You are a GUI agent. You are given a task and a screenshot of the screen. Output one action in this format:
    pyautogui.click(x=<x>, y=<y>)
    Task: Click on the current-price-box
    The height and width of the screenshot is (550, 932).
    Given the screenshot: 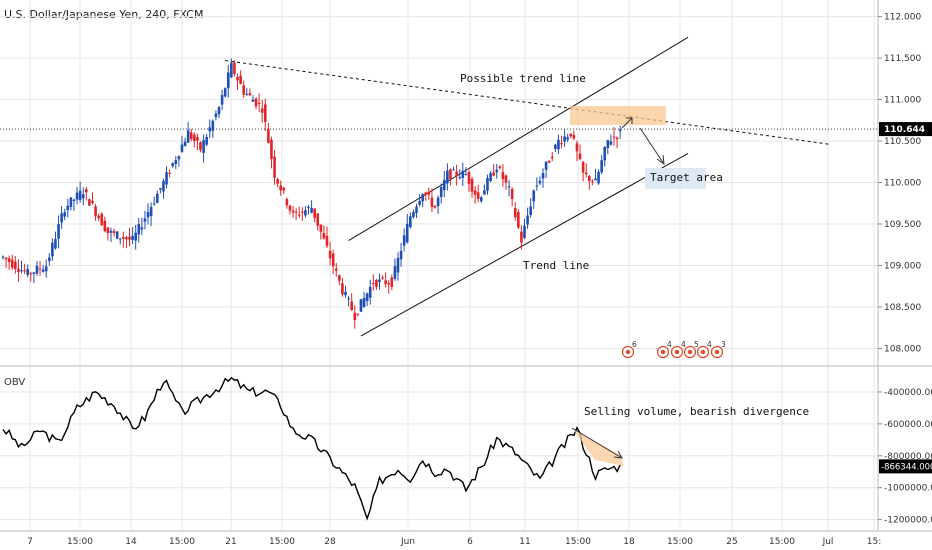 What is the action you would take?
    pyautogui.click(x=905, y=129)
    